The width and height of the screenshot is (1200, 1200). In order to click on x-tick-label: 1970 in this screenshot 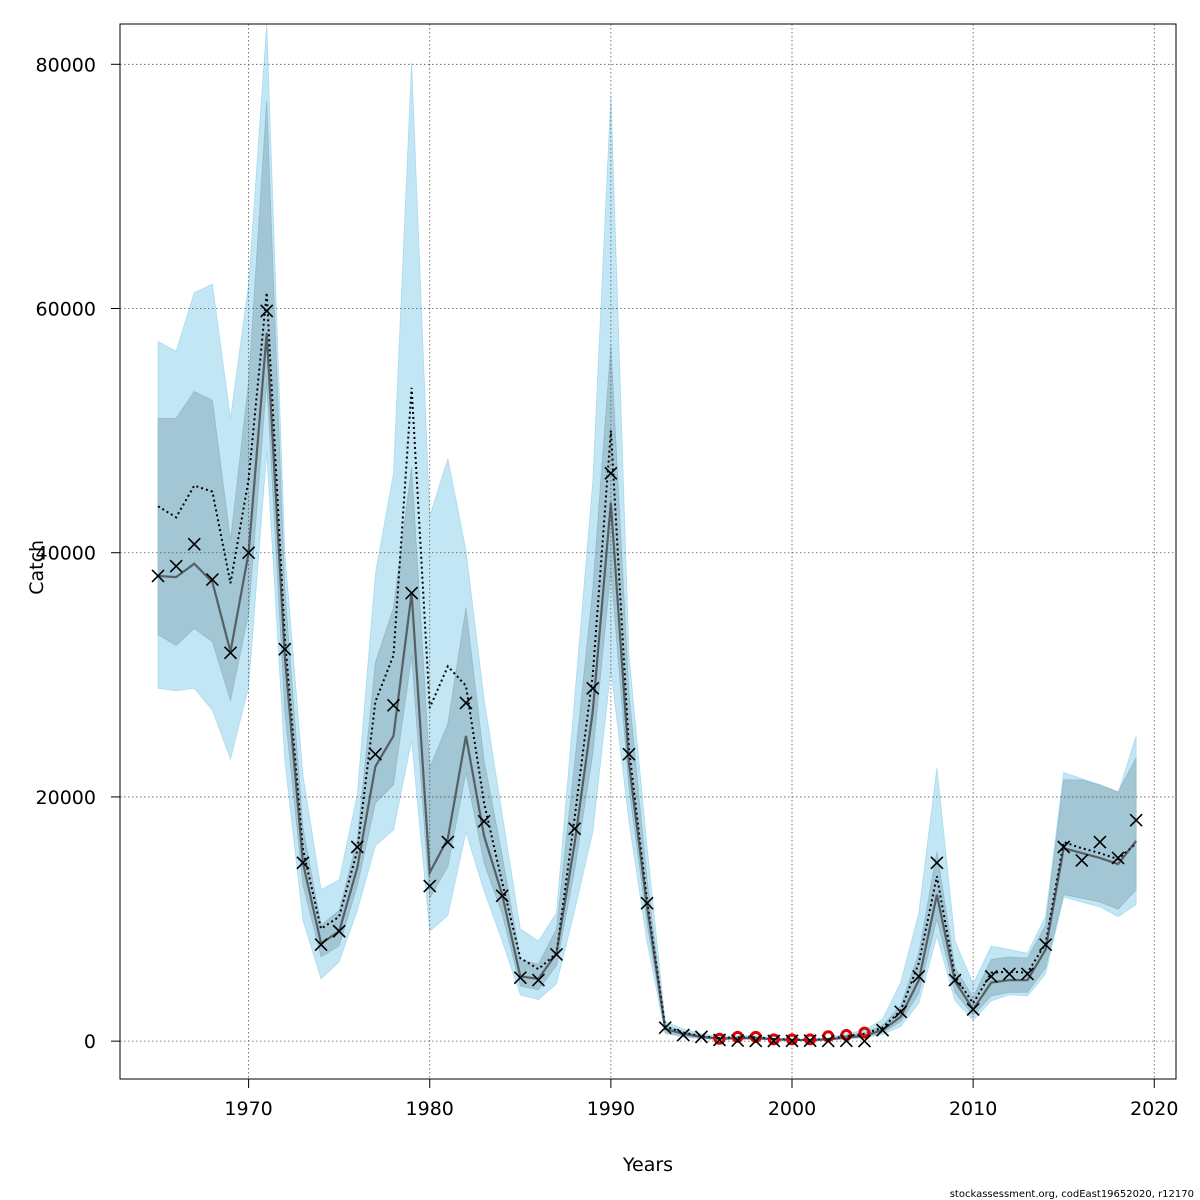, I will do `click(248, 1109)`.